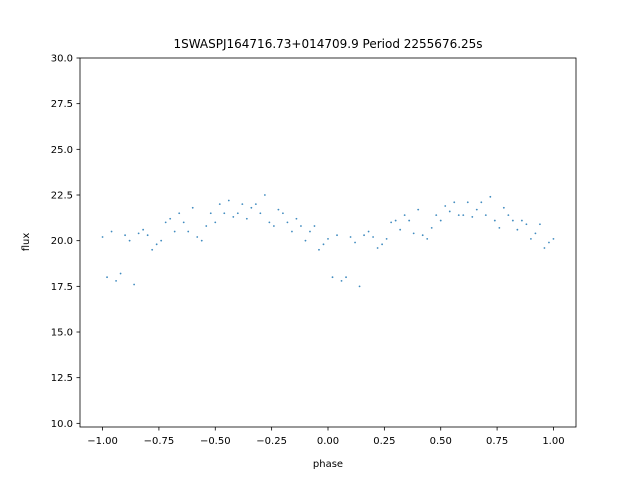  What do you see at coordinates (62, 104) in the screenshot?
I see `y-tick-label: 27.5` at bounding box center [62, 104].